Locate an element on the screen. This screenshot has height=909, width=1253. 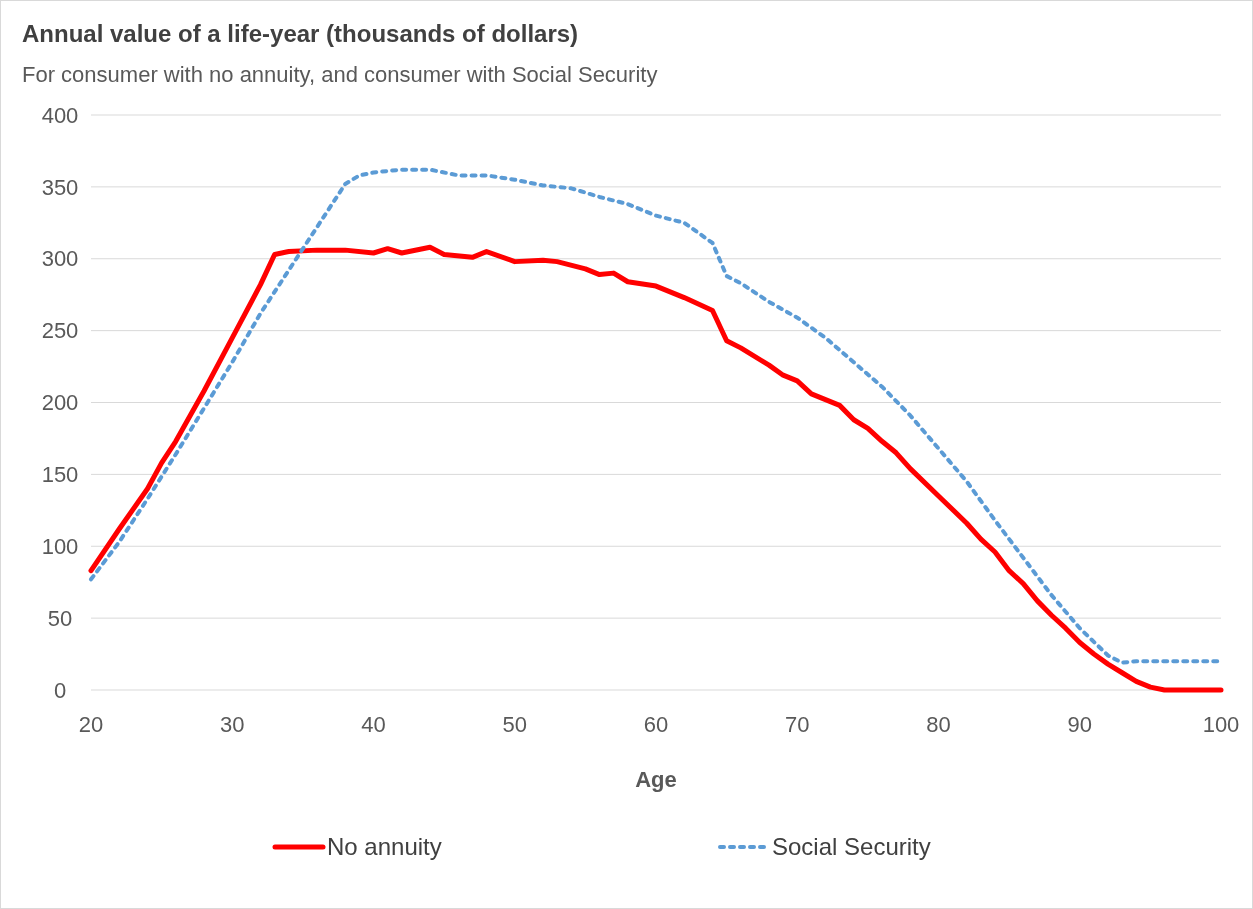
y-tick-label: 350 is located at coordinates (60, 187).